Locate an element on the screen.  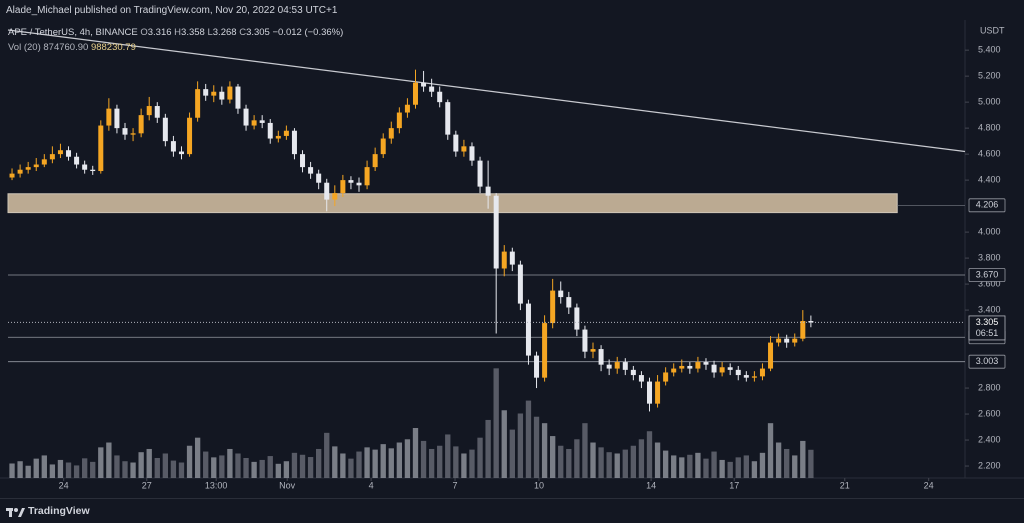
ohlc-key: L is located at coordinates (210, 32).